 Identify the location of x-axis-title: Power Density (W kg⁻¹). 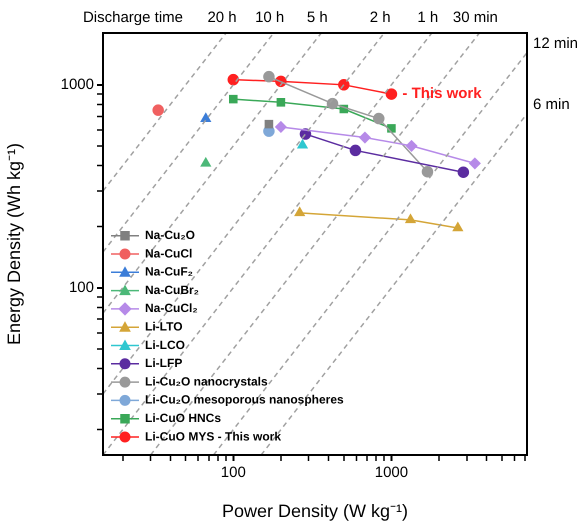
(315, 511).